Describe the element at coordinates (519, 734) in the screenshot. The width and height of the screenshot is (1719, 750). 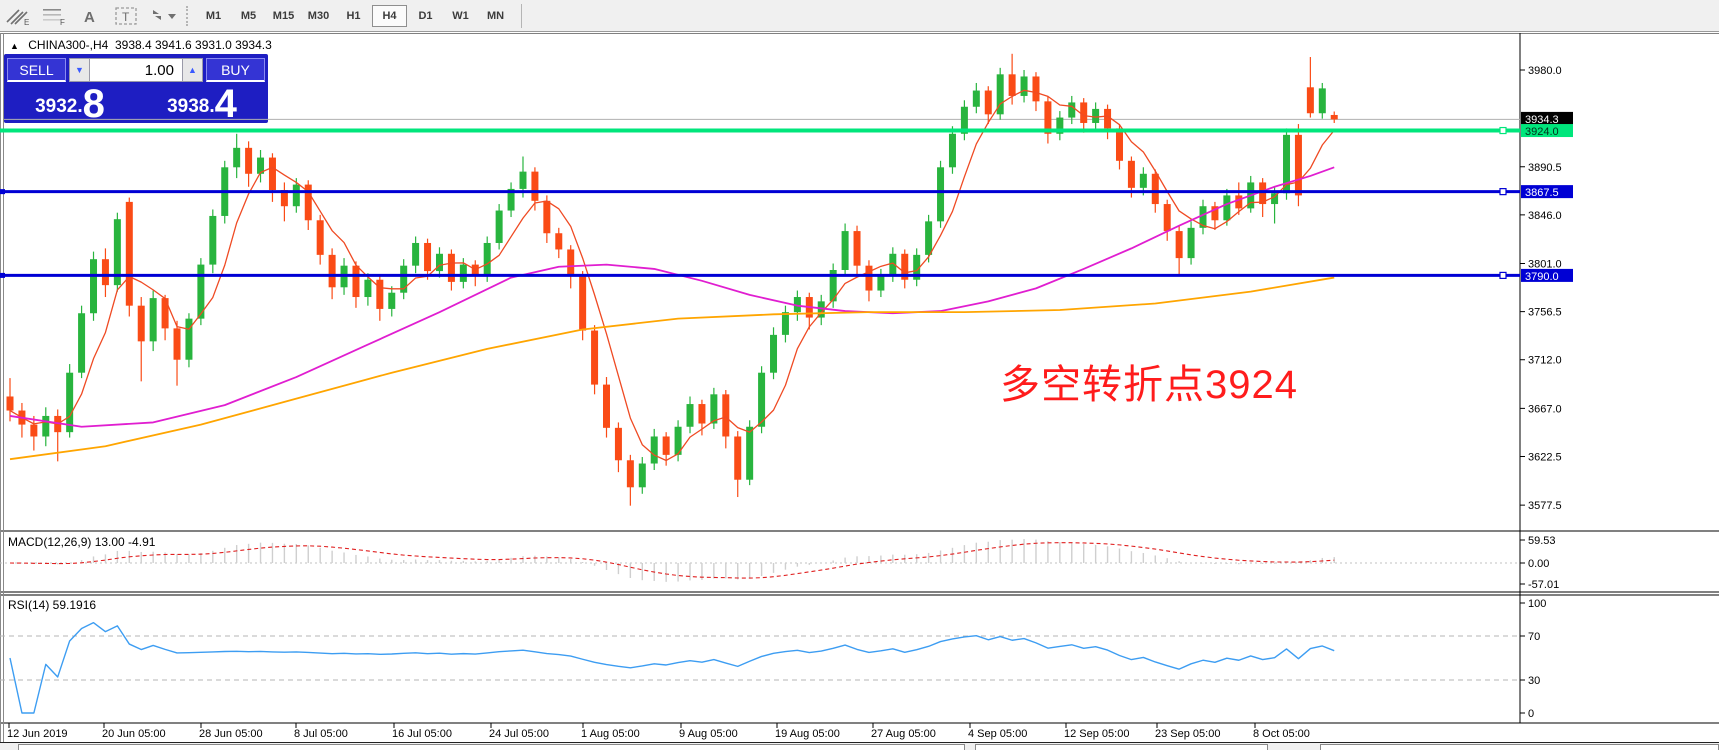
I see `date-axis-label: 24 Jul 05:00` at that location.